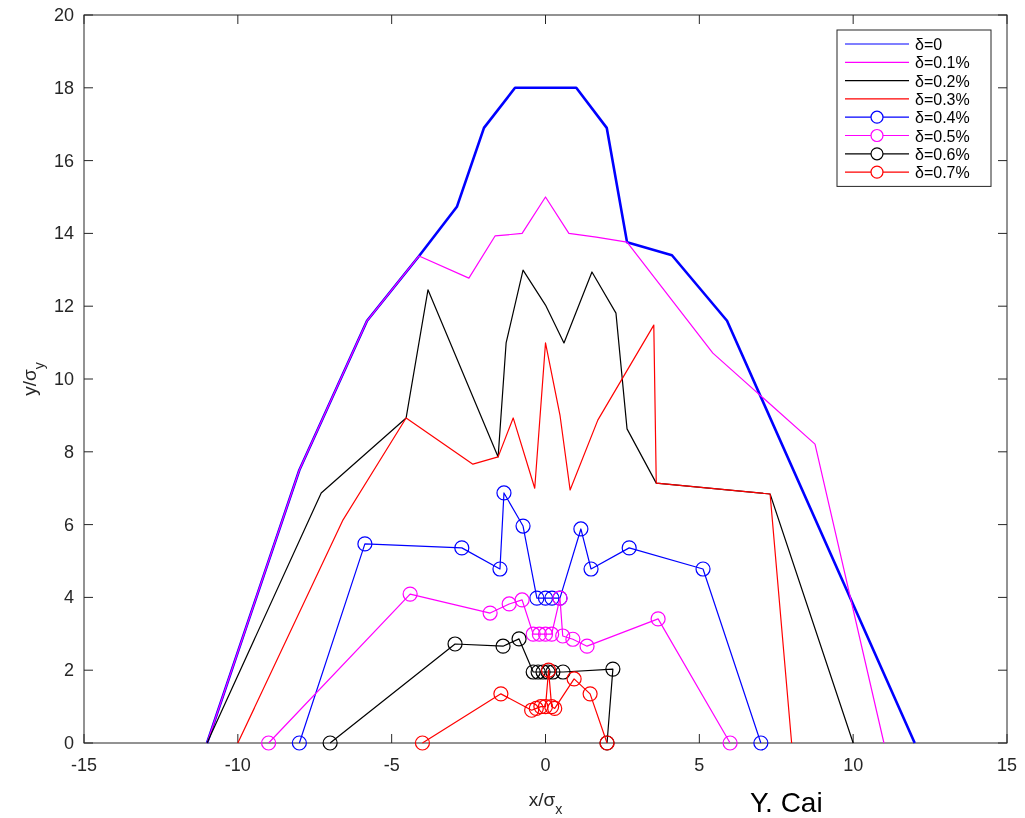 This screenshot has height=818, width=1025. What do you see at coordinates (1007, 765) in the screenshot?
I see `x-tick-label: 15` at bounding box center [1007, 765].